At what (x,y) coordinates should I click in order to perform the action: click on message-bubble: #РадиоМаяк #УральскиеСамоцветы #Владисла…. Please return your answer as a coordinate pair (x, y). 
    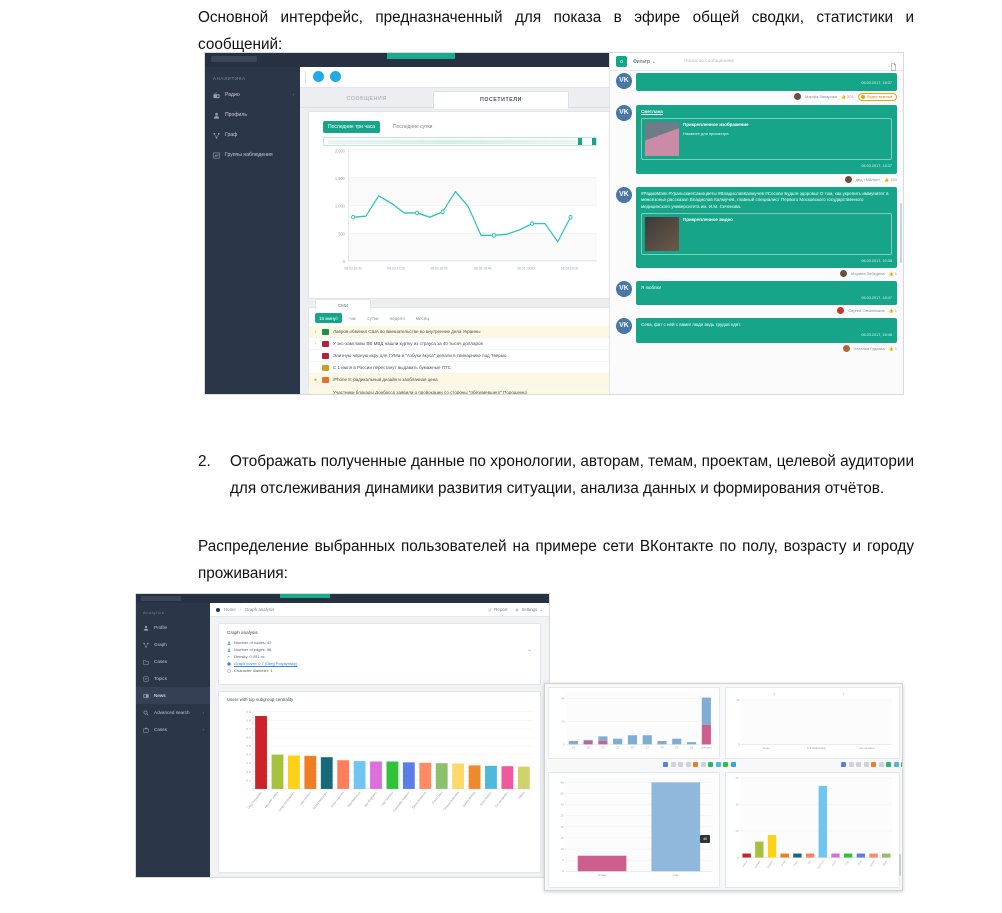
    Looking at the image, I should click on (766, 227).